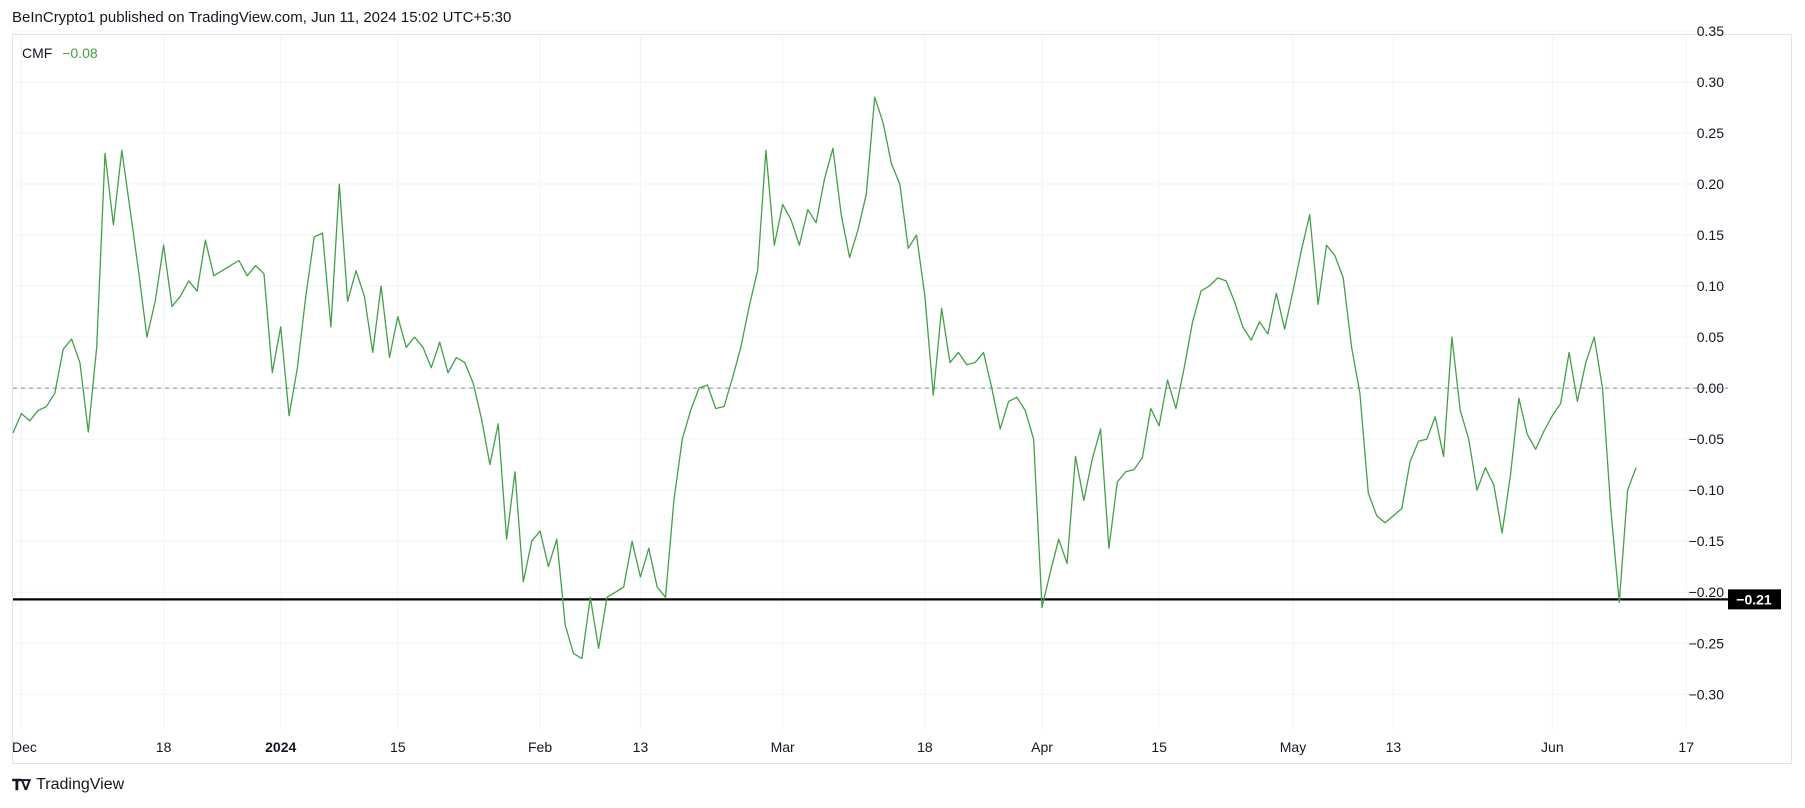 This screenshot has width=1805, height=808. I want to click on x-tick-label: Mar, so click(783, 747).